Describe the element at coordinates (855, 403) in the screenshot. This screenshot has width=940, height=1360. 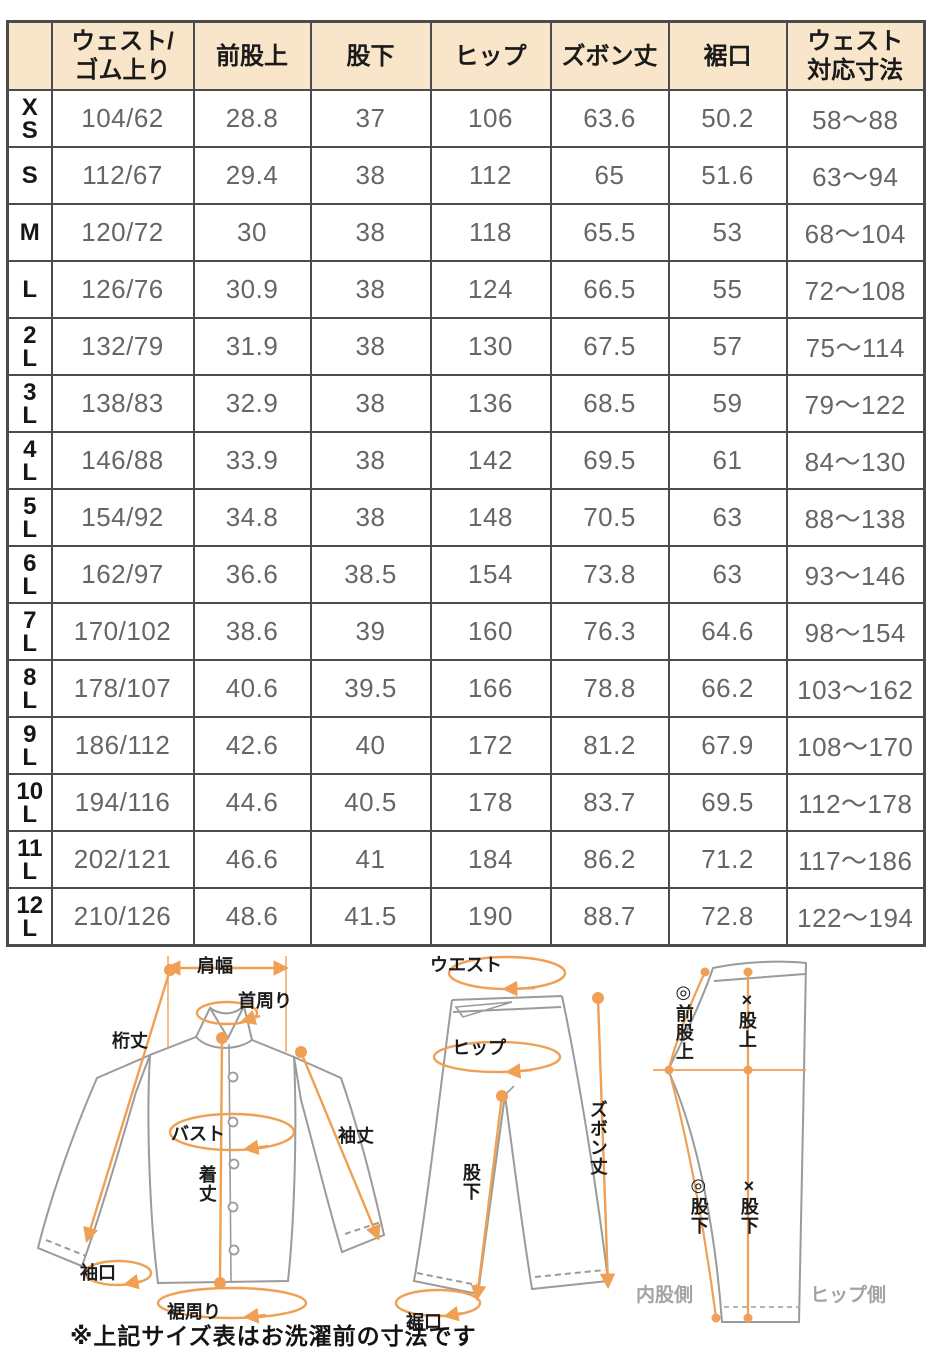
I see `measurement-cell: 79〜122` at that location.